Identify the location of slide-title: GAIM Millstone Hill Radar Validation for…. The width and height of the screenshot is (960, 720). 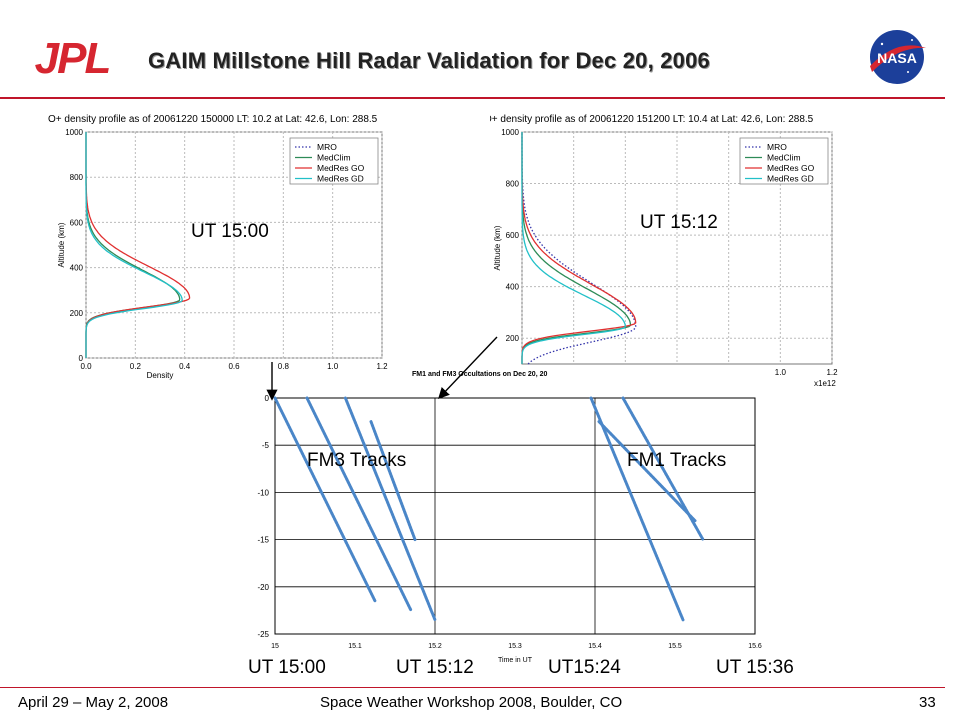
(429, 60).